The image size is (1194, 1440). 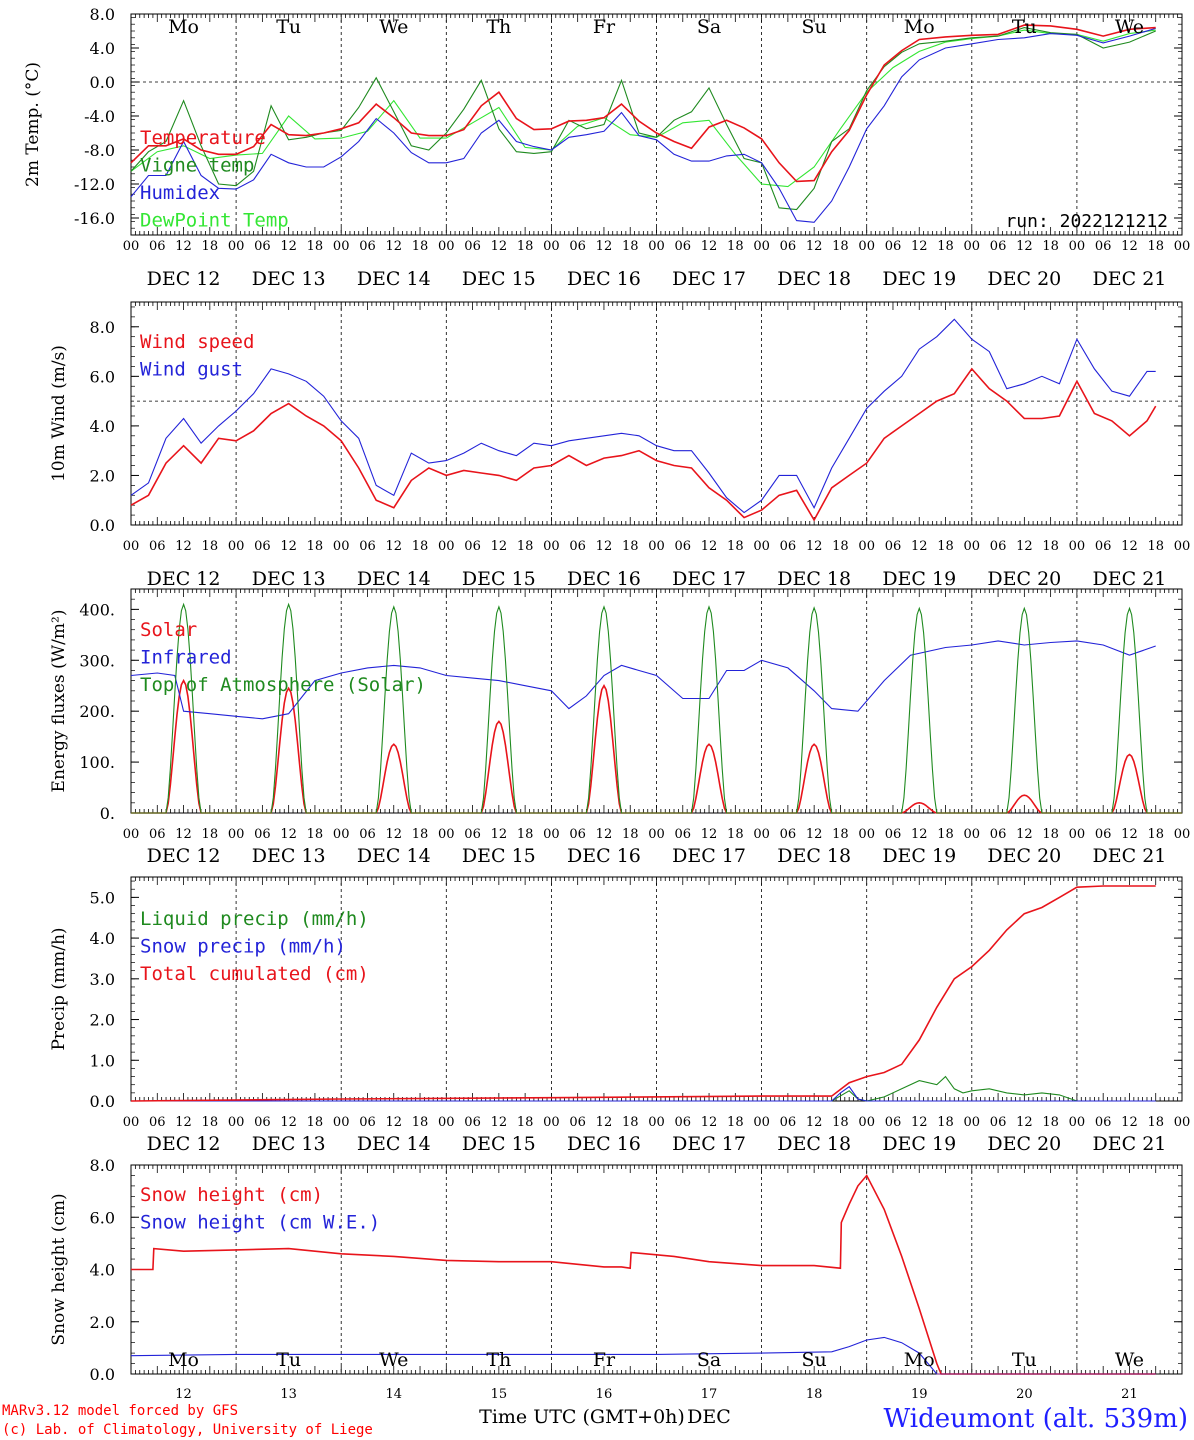 I want to click on y-tick-label: 4.0, so click(x=102, y=938).